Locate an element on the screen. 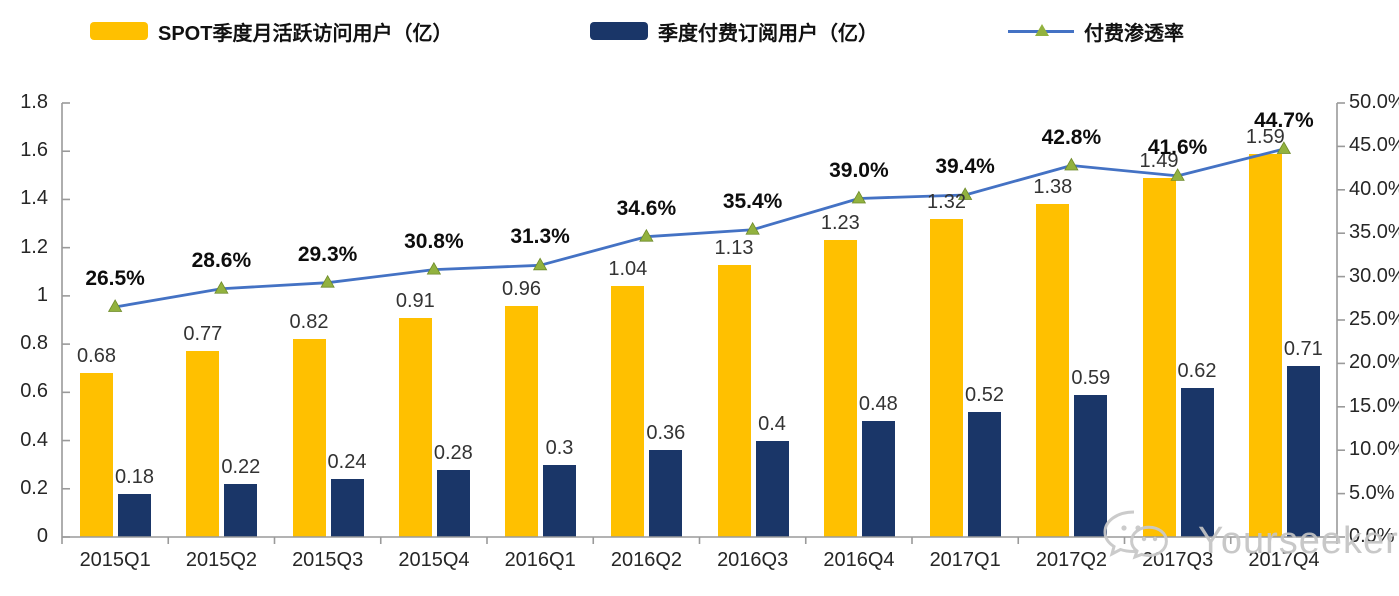  watermark-text: Yourseeker is located at coordinates (1298, 541).